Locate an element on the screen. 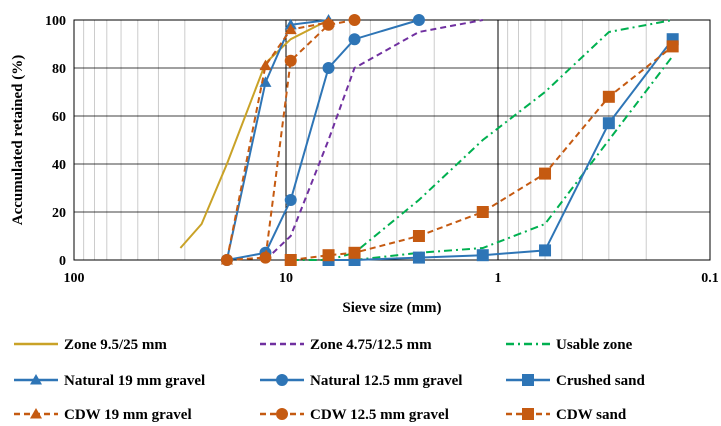 The height and width of the screenshot is (426, 721). y-tick-label: 100 is located at coordinates (55, 21).